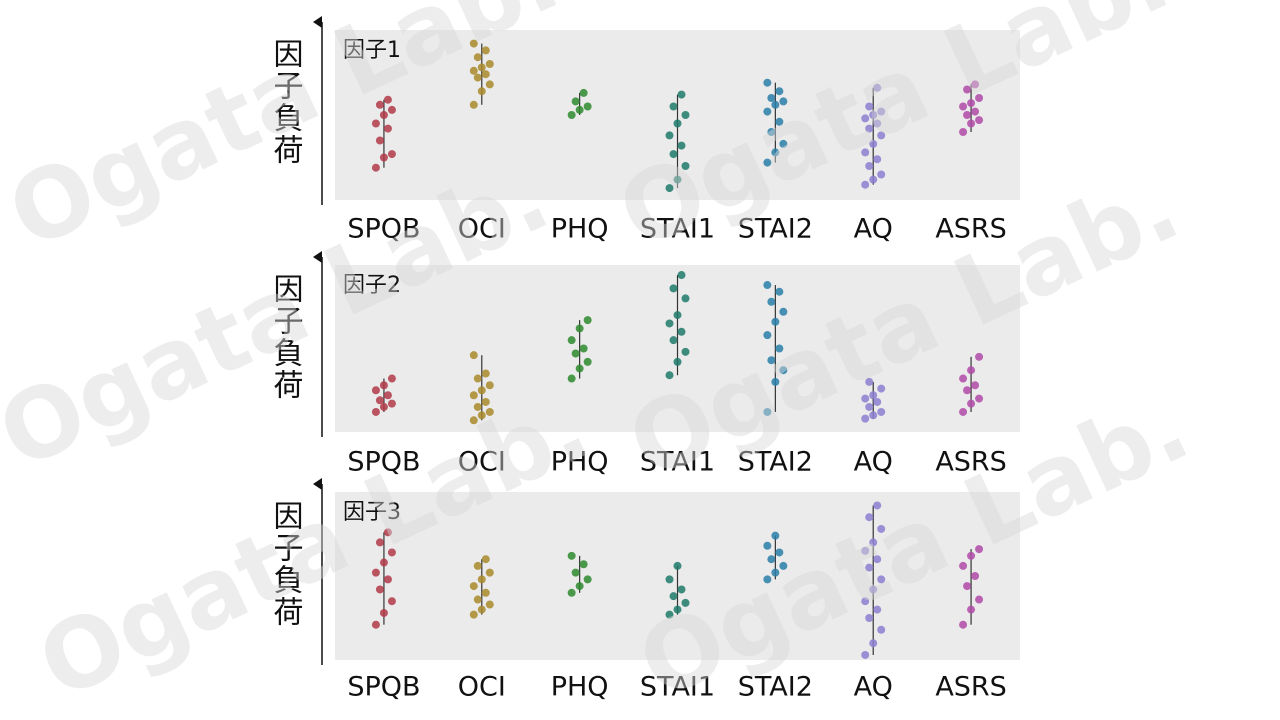 Image resolution: width=1280 pixels, height=720 pixels. I want to click on x-tick-label: STAI2, so click(775, 687).